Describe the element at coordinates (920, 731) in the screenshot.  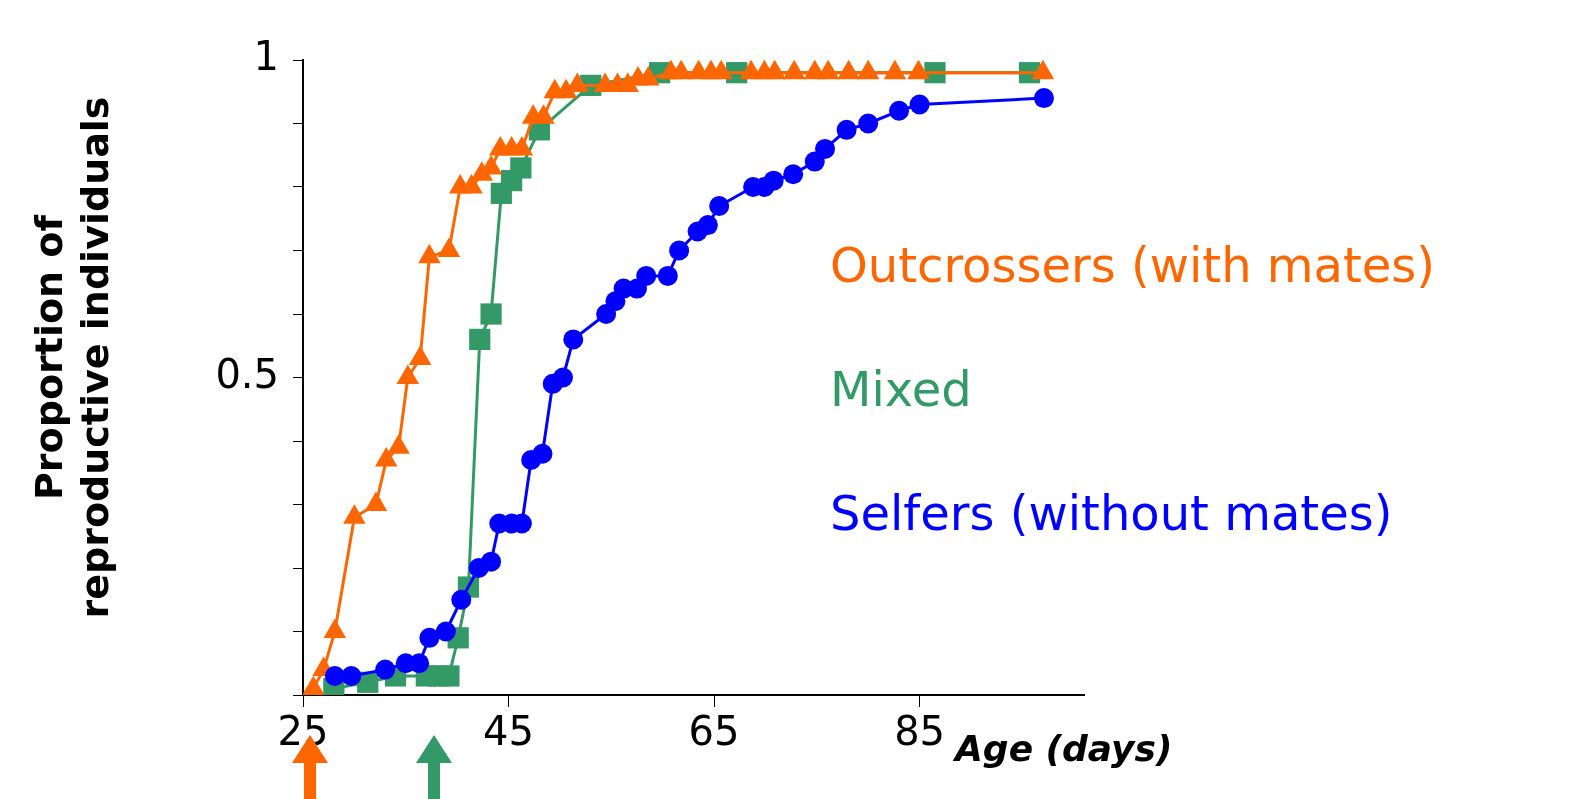
I see `x-tick-label: 85` at that location.